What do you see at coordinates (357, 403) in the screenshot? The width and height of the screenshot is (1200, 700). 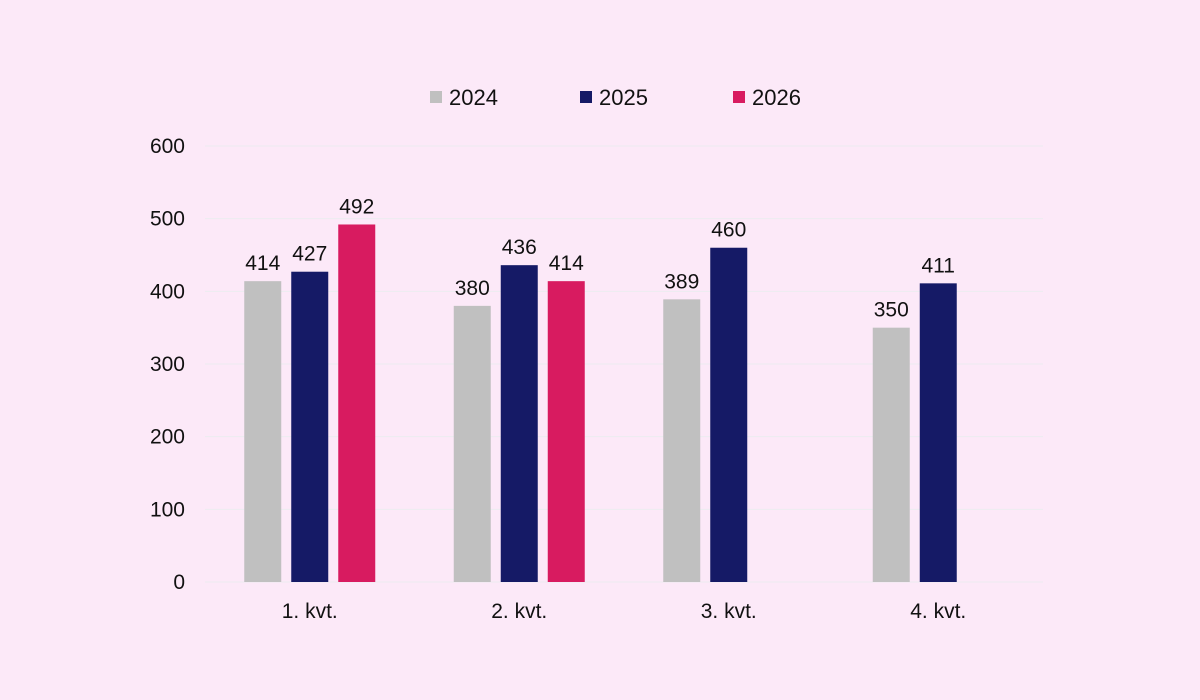 I see `bar-1-kvt-2026` at bounding box center [357, 403].